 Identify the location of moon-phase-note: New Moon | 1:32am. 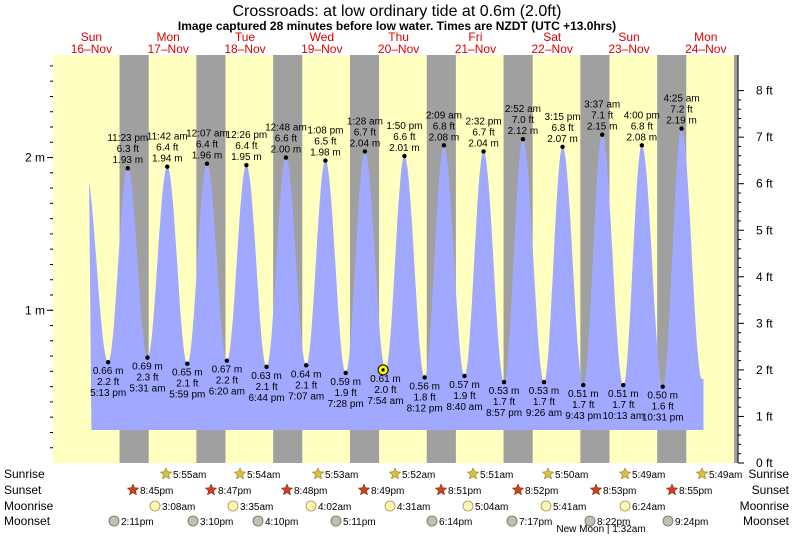
(600, 529).